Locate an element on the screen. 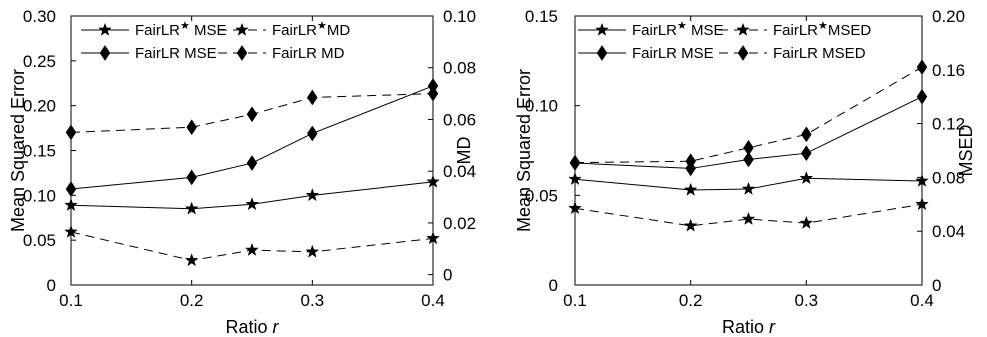 The height and width of the screenshot is (337, 987). y2-tick-label: 0.02 is located at coordinates (459, 223).